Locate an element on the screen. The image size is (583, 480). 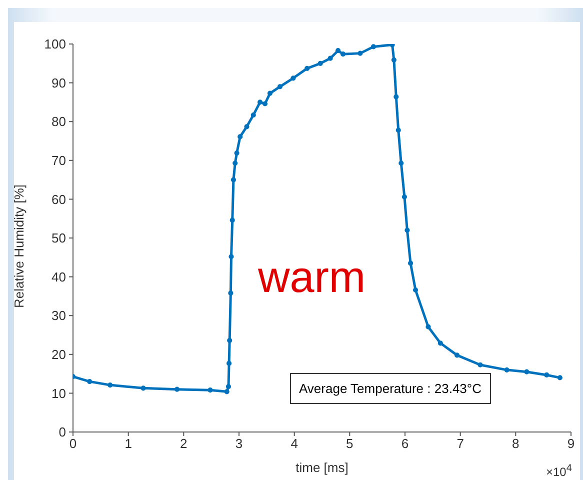
y-tick-label: 40 is located at coordinates (59, 276).